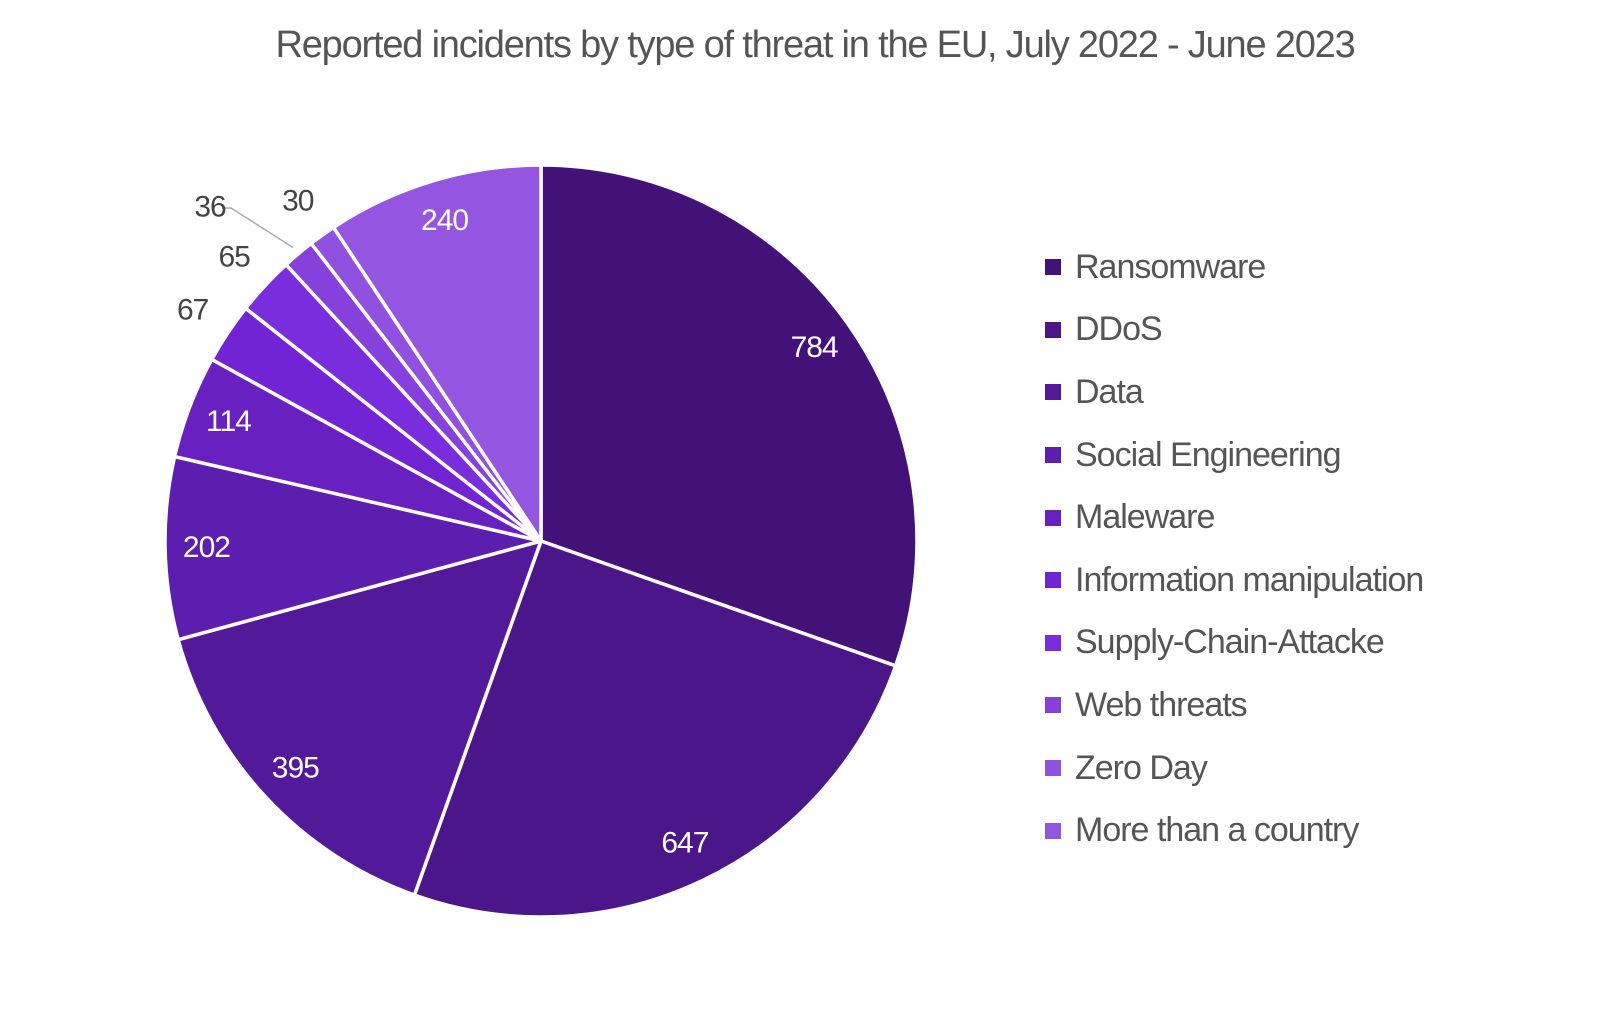  I want to click on data-label: 67, so click(193, 309).